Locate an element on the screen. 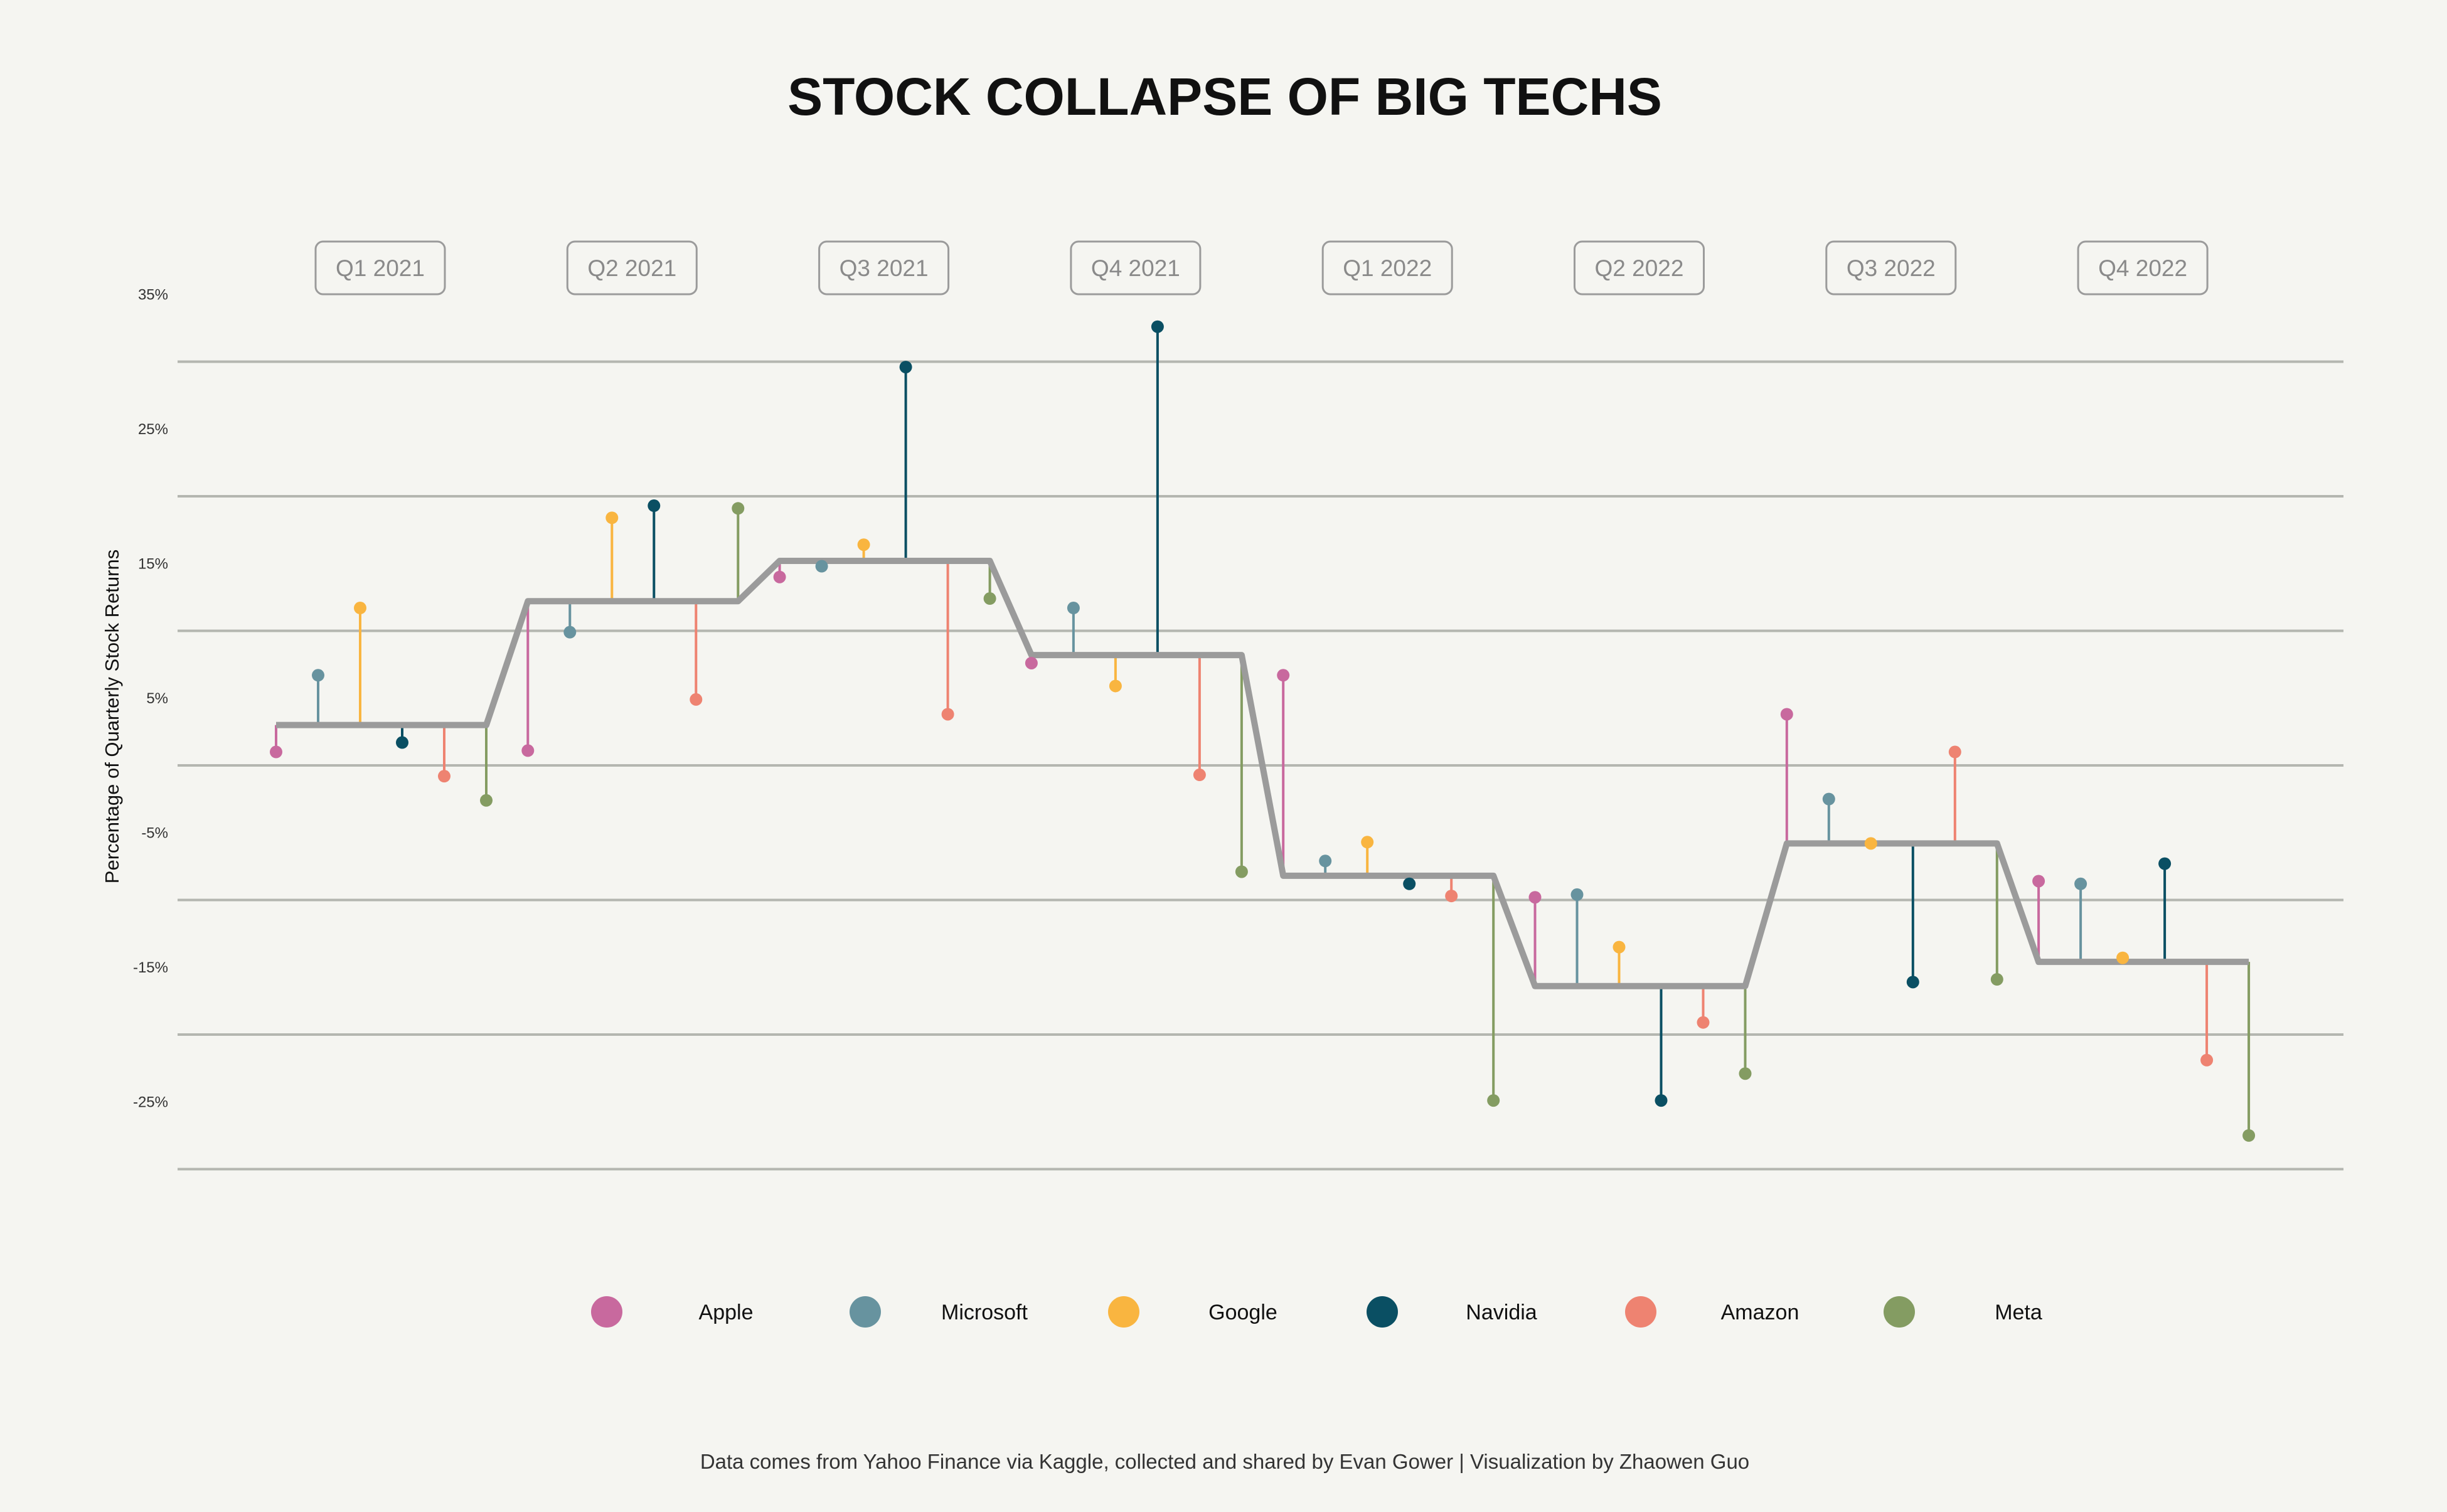  y-tick-label: -25% is located at coordinates (150, 1102).